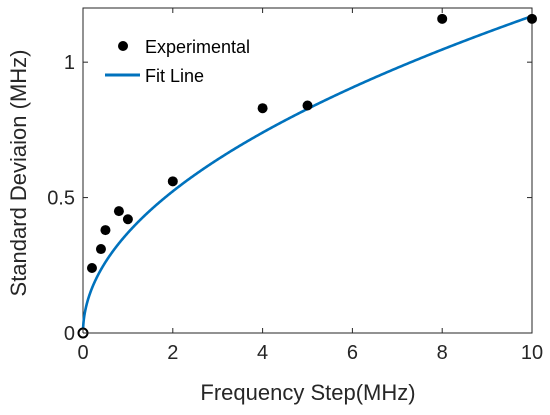  I want to click on y-tick-label: 1, so click(69, 63).